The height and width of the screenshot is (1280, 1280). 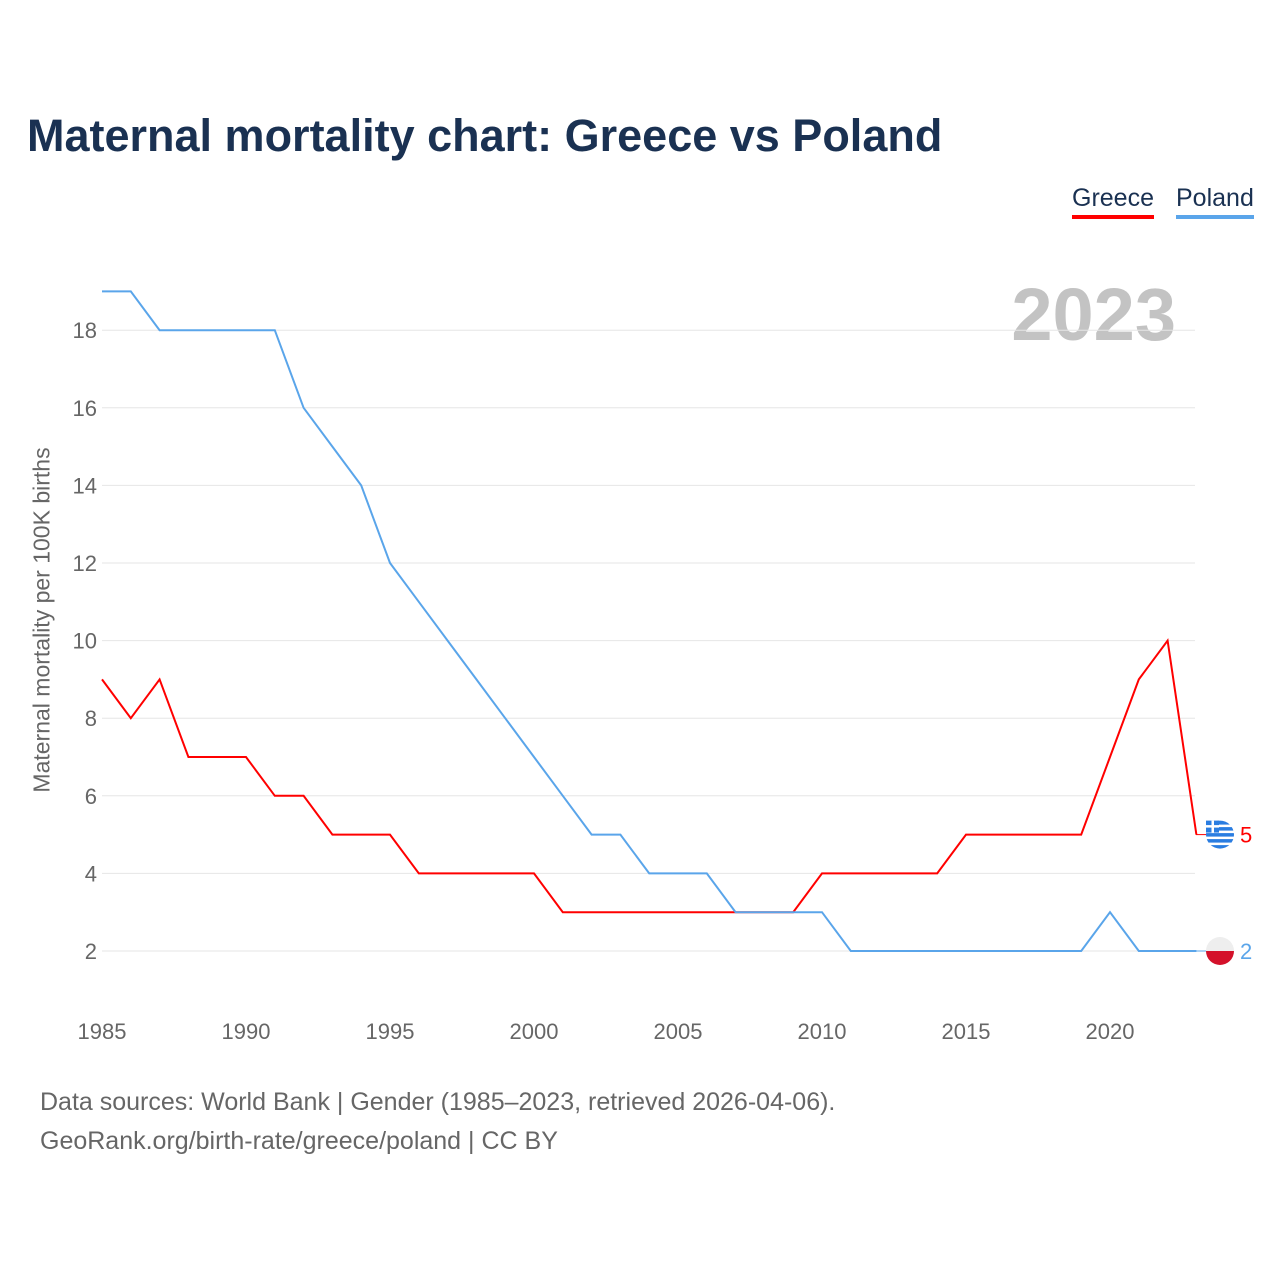 I want to click on flag-red, so click(x=1220, y=958).